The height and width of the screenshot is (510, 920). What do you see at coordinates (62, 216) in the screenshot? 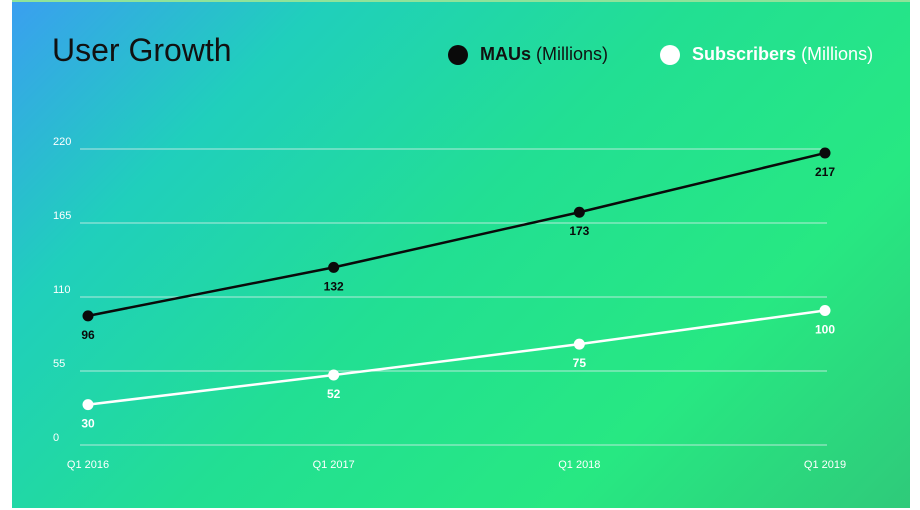
I see `y-tick-label-165: 165` at bounding box center [62, 216].